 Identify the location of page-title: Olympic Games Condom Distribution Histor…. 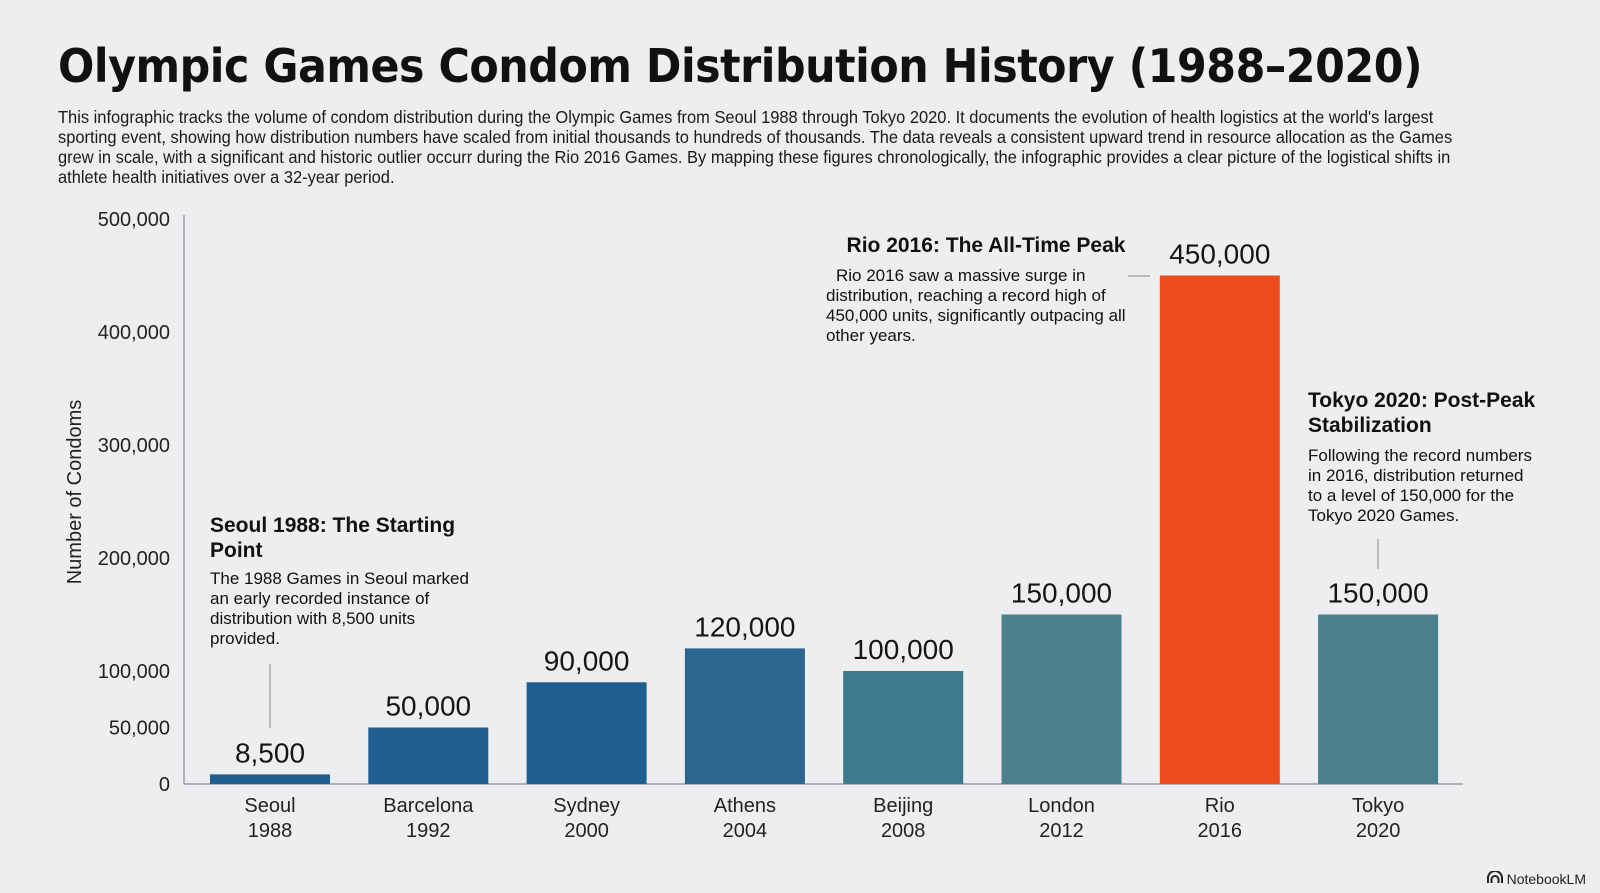
(740, 66).